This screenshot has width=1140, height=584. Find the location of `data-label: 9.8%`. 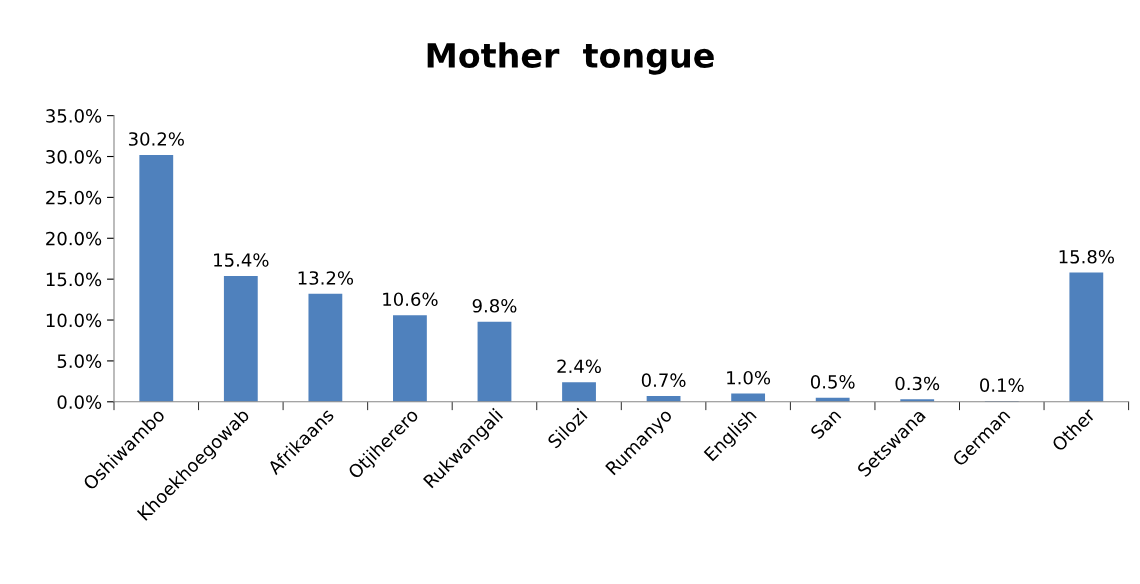

data-label: 9.8% is located at coordinates (494, 305).